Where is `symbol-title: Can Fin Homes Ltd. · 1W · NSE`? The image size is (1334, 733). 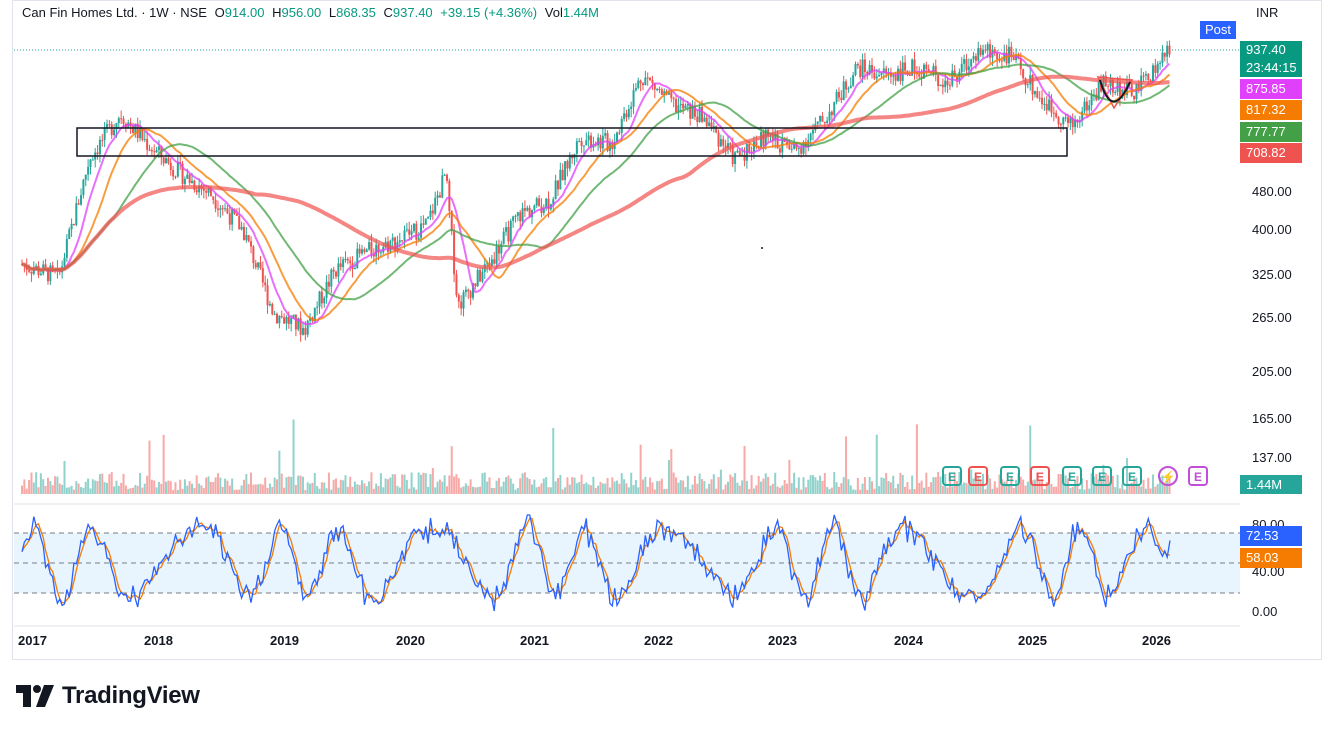
symbol-title: Can Fin Homes Ltd. · 1W · NSE is located at coordinates (114, 12).